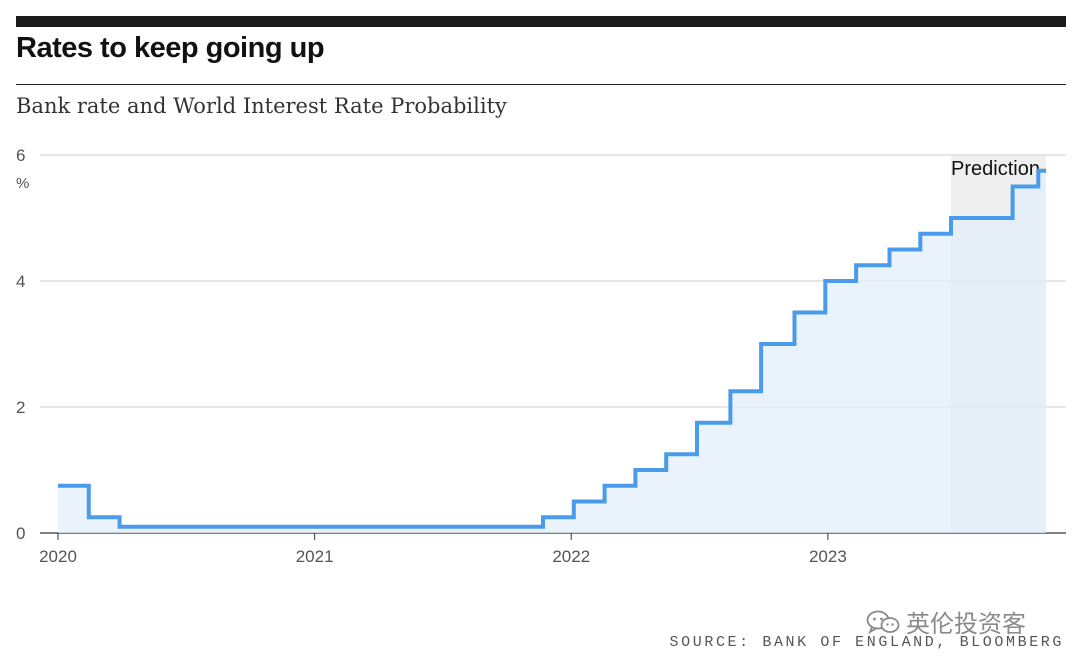 The image size is (1080, 668). Describe the element at coordinates (20, 533) in the screenshot. I see `y-tick-label: 0` at that location.